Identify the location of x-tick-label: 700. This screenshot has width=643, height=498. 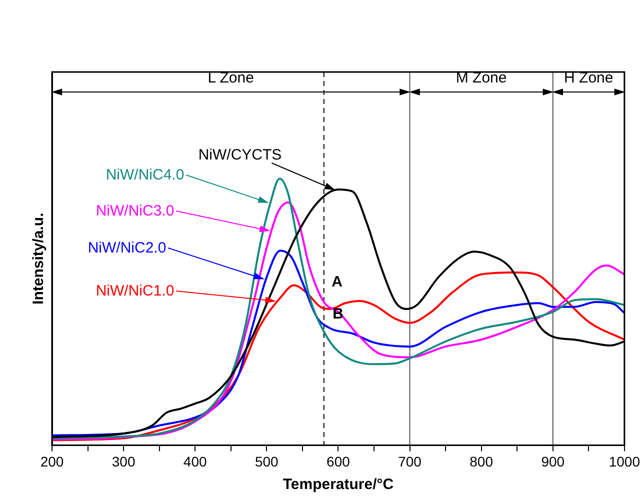
(410, 461).